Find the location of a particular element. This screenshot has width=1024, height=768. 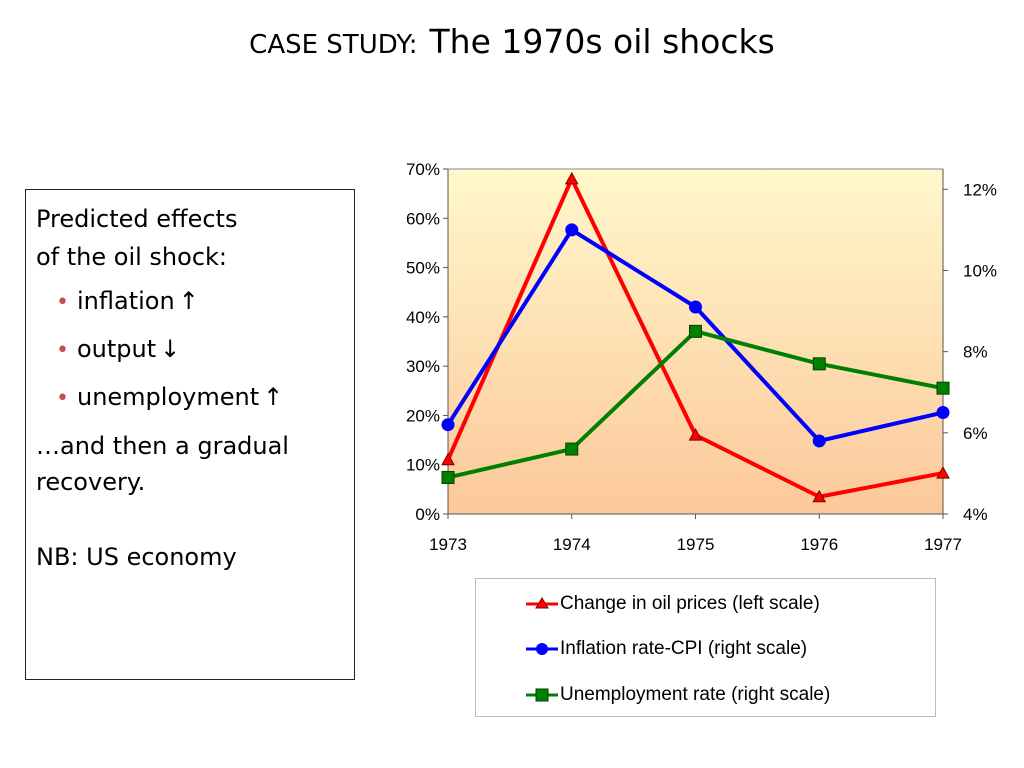

effects-list: • inflation ↑ • output ↓ • unemployment ↑ is located at coordinates (190, 350).